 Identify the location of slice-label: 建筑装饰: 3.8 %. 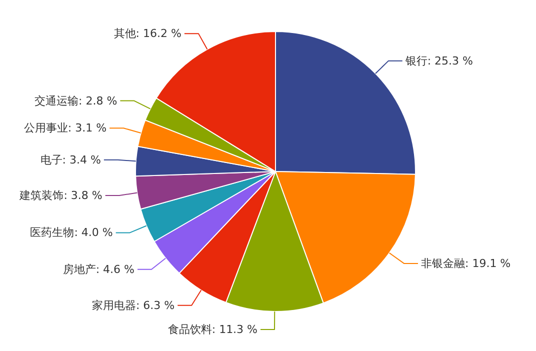
(60, 195).